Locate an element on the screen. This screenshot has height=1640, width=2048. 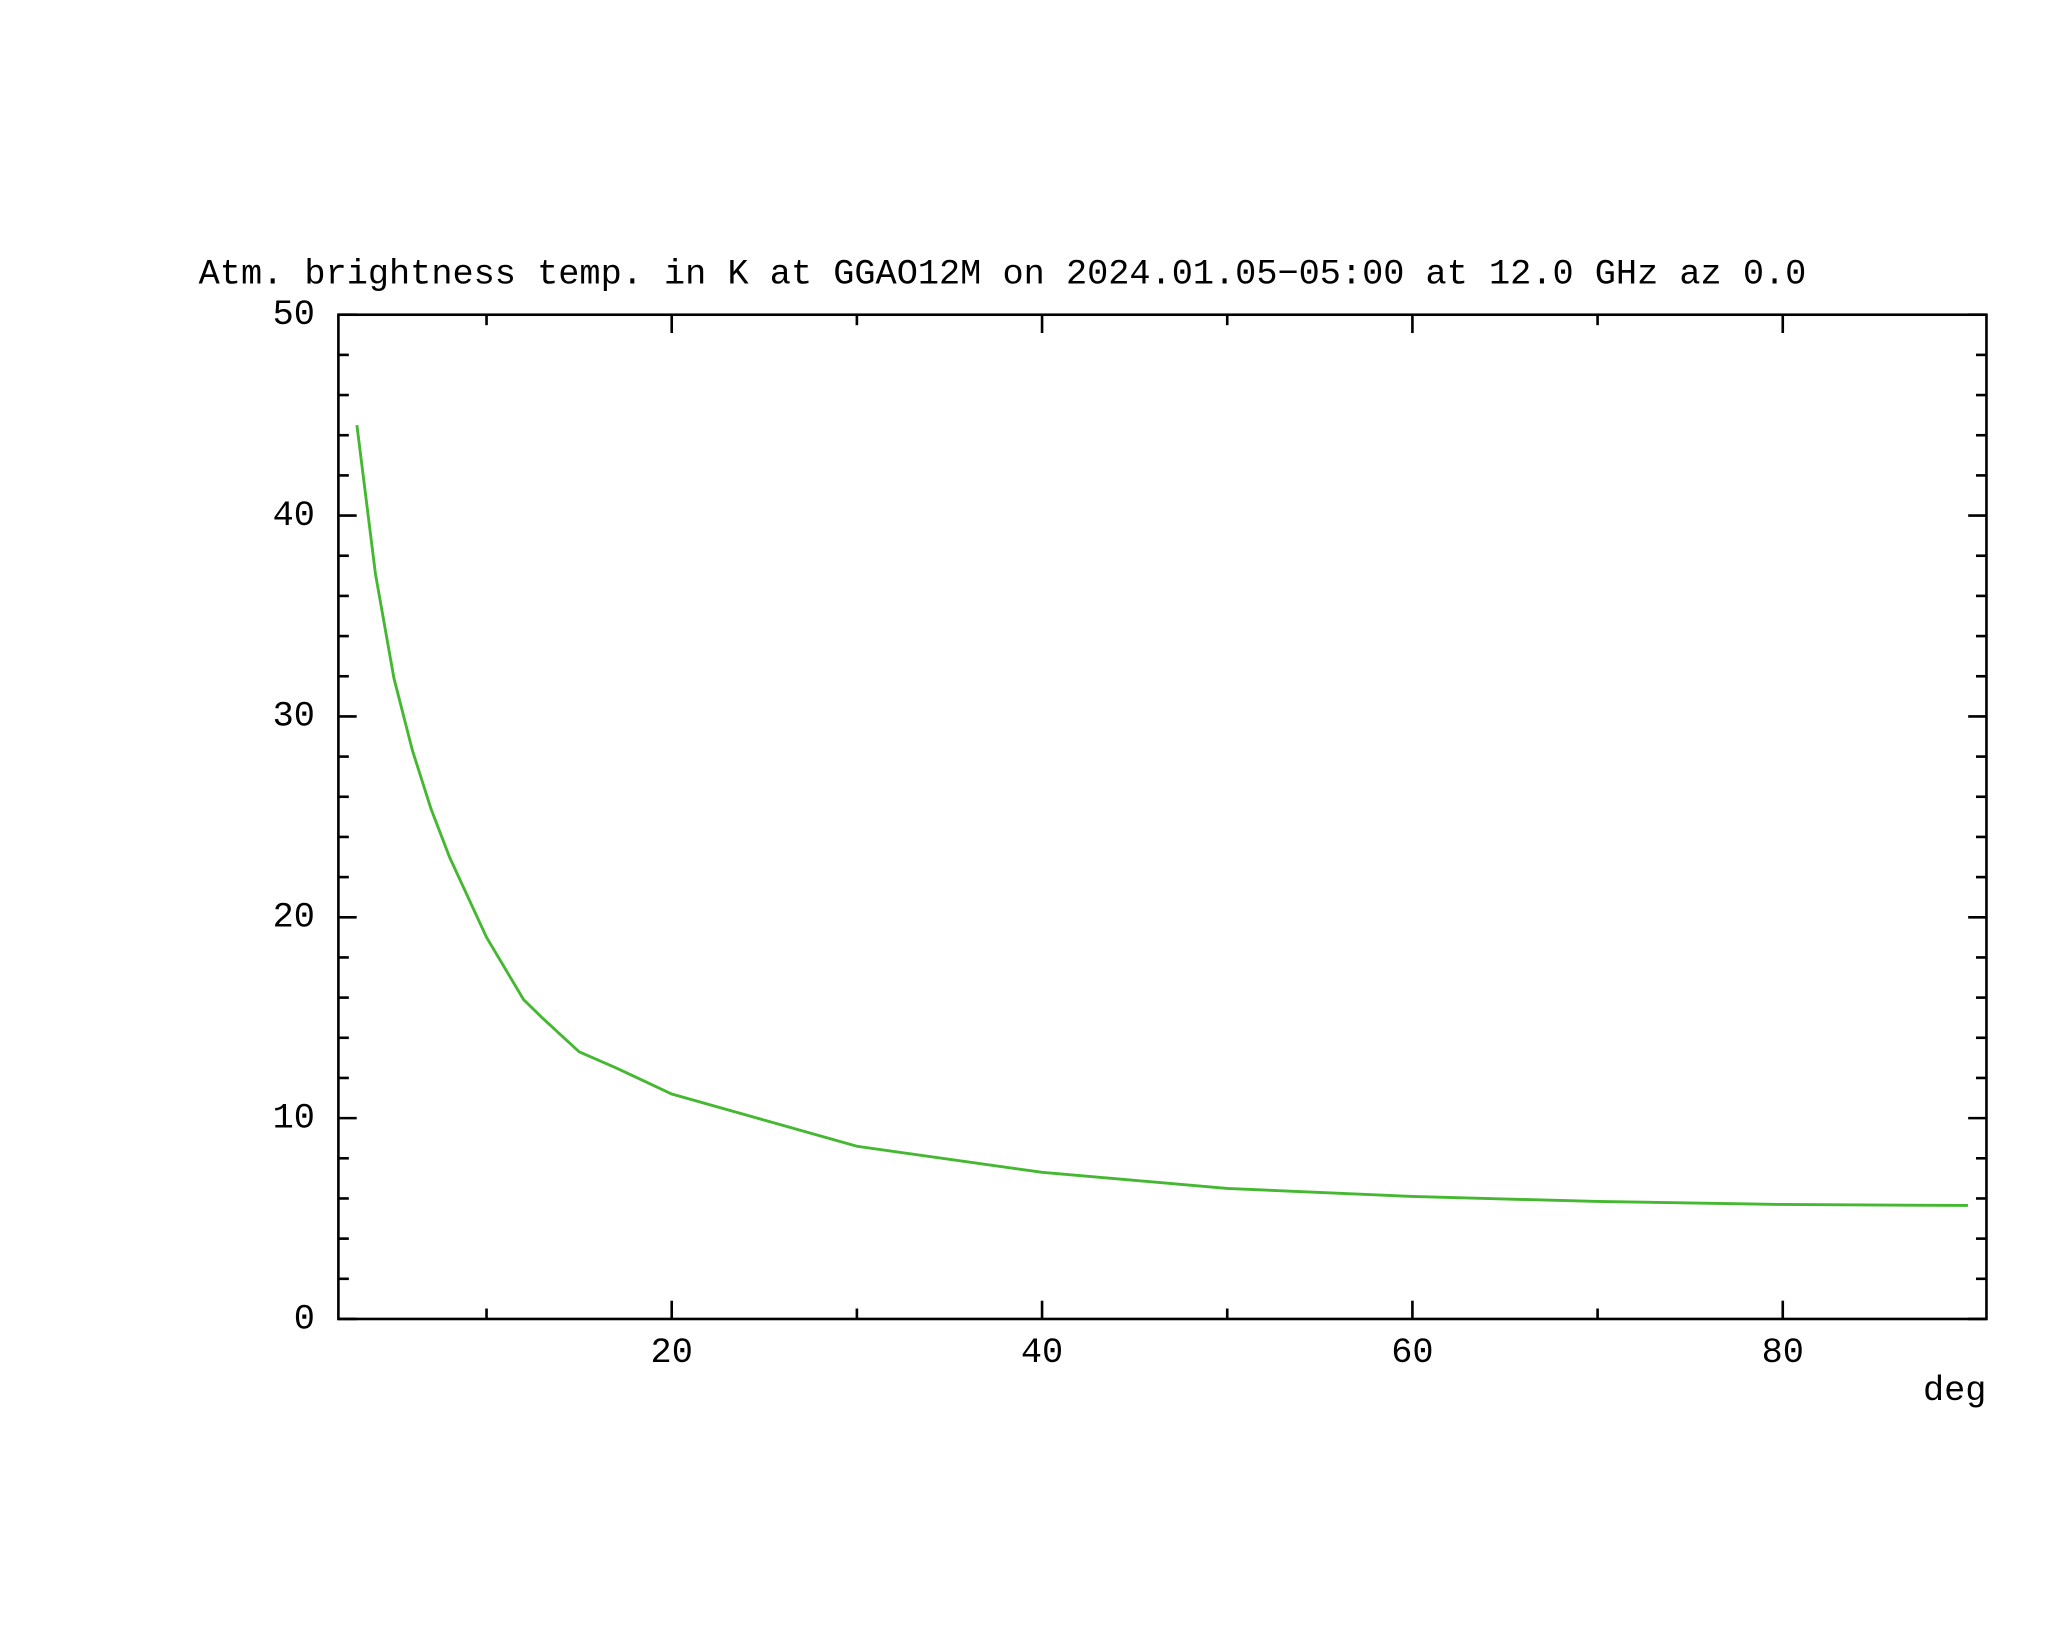
y-tick-label: 10 is located at coordinates (294, 1118).